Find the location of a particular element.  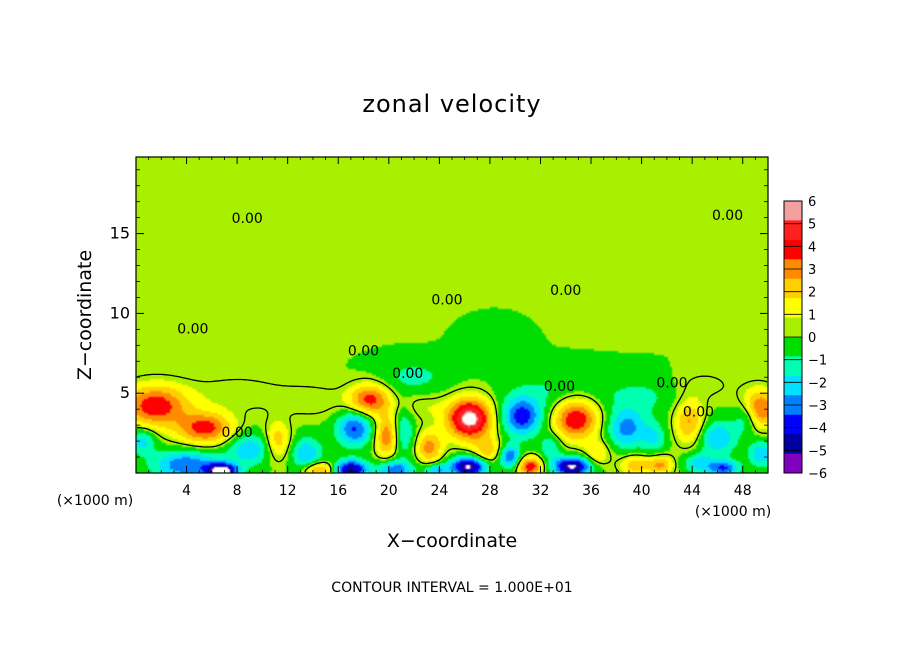

x-tick-label: 12 is located at coordinates (288, 491).